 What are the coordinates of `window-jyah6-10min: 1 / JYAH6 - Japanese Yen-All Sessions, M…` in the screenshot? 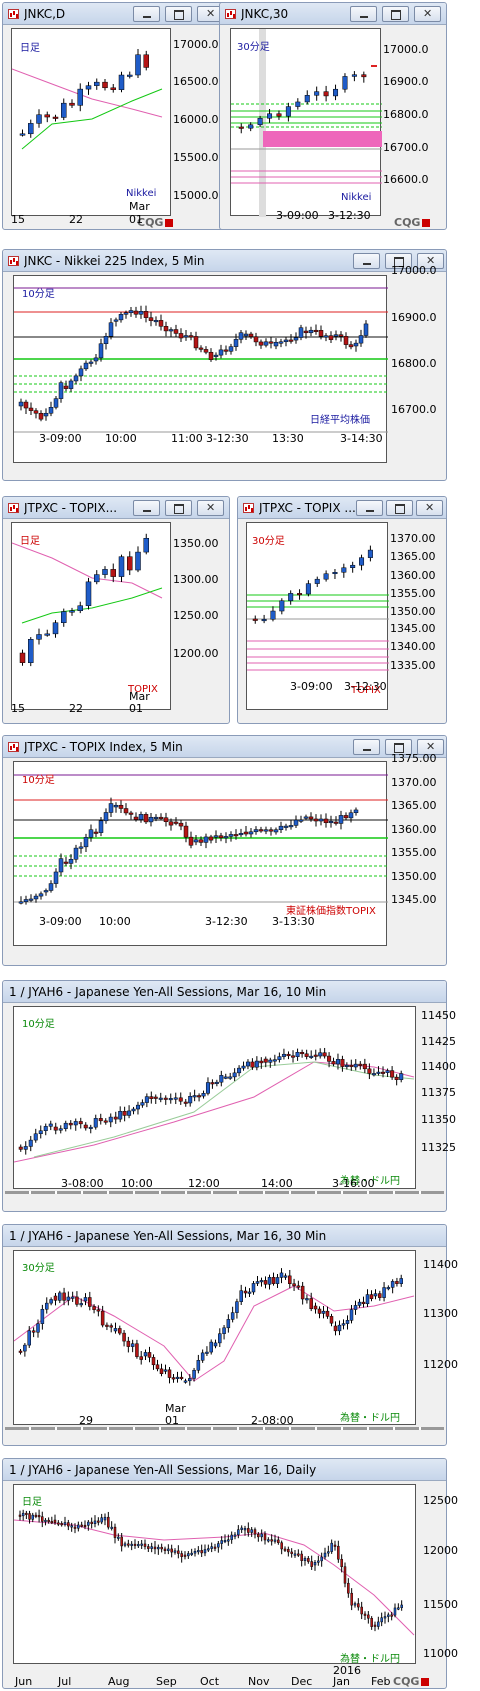 It's located at (229, 1096).